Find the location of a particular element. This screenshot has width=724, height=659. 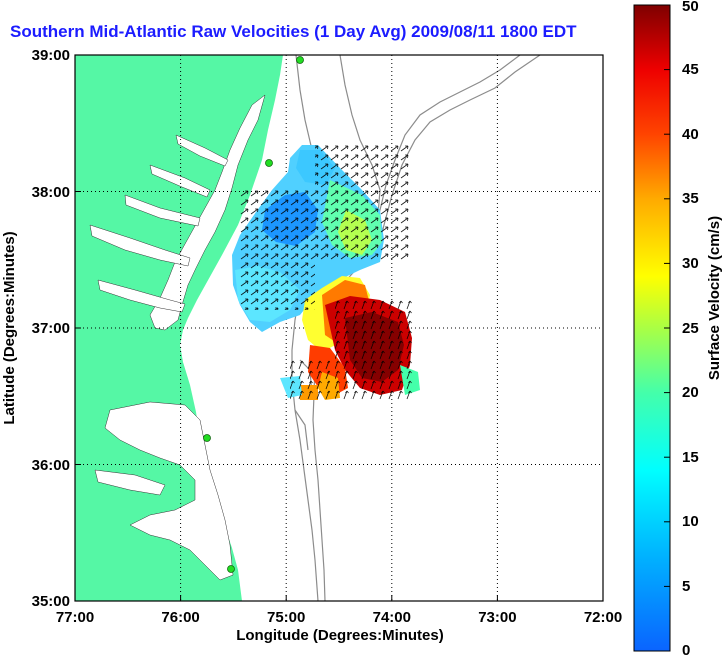

lon-tick-label: 75:00 is located at coordinates (286, 617).